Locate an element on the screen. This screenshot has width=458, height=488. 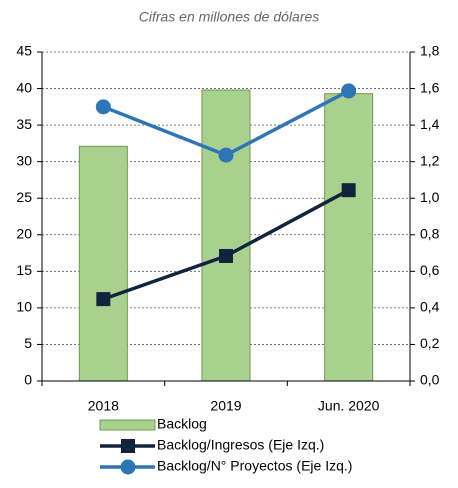
y2-tick-label: 0,8 is located at coordinates (430, 233).